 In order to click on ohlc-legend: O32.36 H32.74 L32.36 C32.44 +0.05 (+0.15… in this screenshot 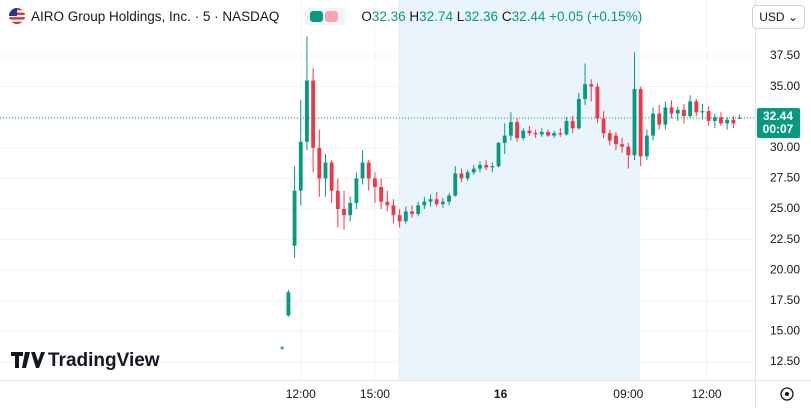, I will do `click(501, 16)`.